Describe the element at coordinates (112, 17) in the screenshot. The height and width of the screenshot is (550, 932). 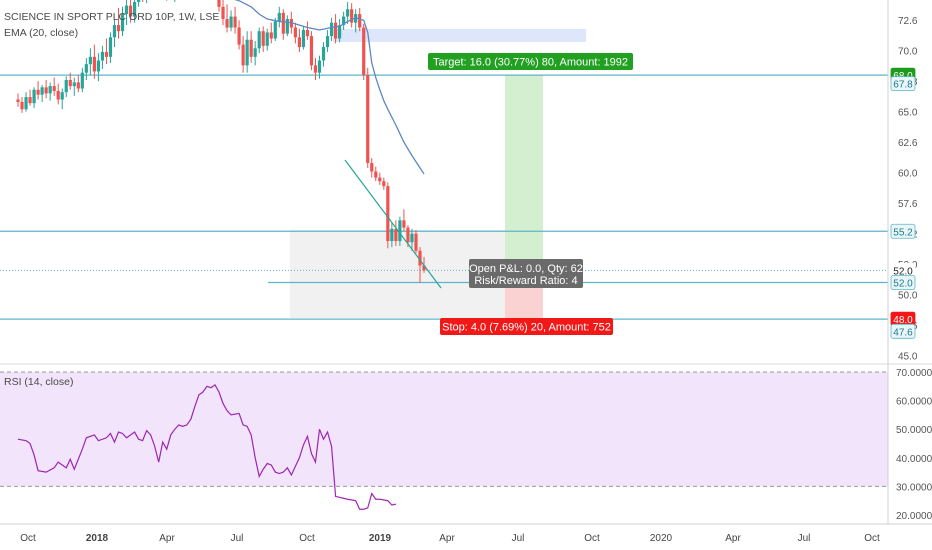
I see `symbol-title: SCIENCE IN SPORT PLC ORD 10P, 1W, LSE` at that location.